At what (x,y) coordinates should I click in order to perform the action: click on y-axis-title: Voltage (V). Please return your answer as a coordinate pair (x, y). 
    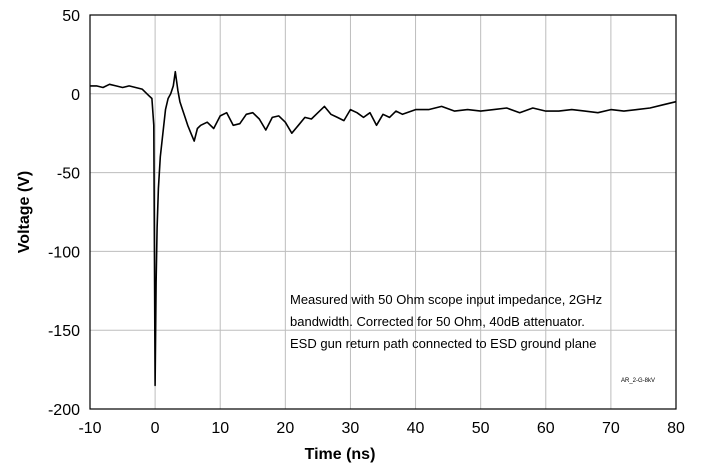
    Looking at the image, I should click on (24, 212).